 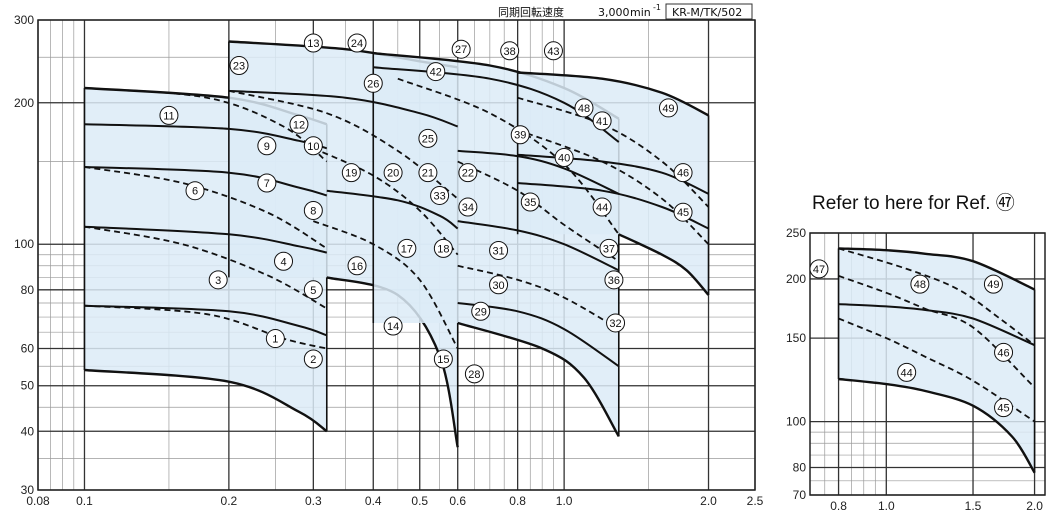 I want to click on model-label: 2, so click(x=313, y=359).